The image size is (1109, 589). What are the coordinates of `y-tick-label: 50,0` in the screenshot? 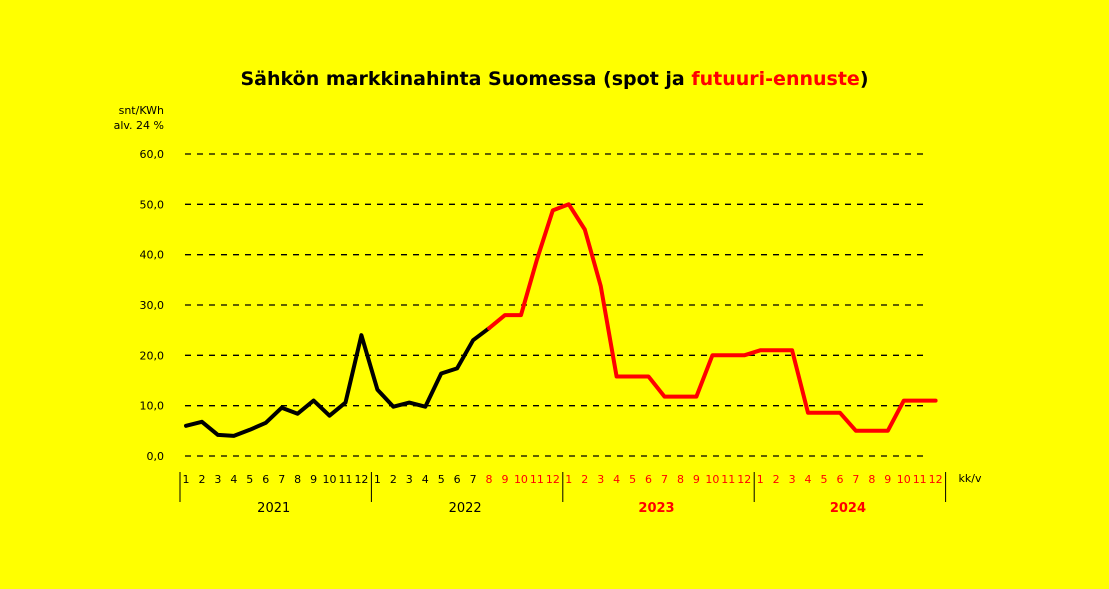 It's located at (152, 204).